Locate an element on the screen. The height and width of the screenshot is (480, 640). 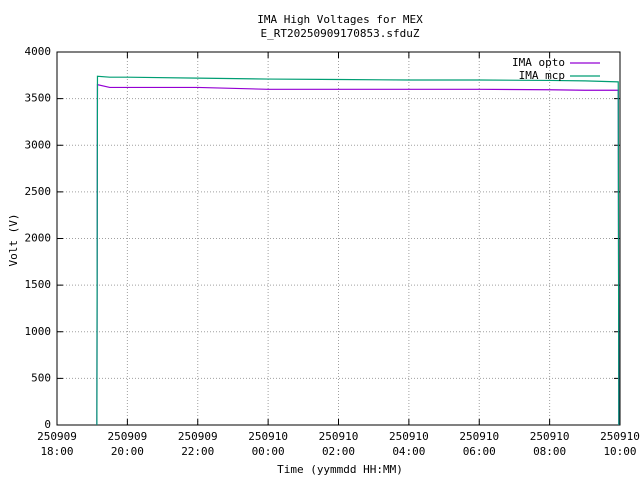
x-tick-label: 250910 06:00 is located at coordinates (479, 444).